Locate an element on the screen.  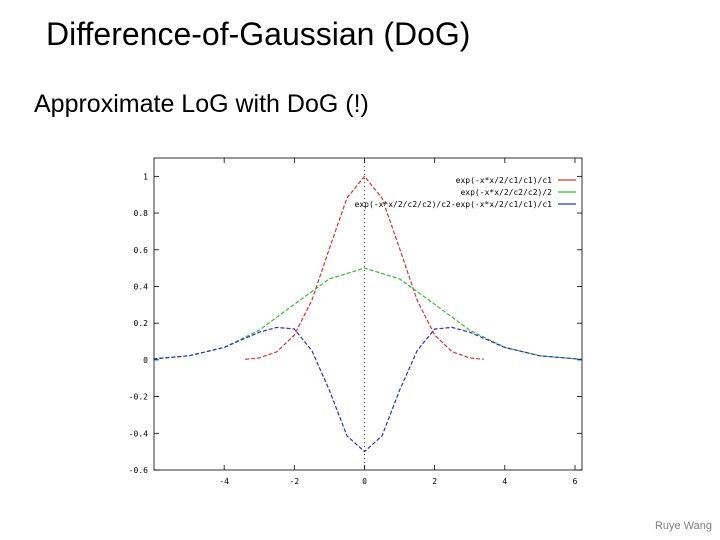
slide-title: Difference-of-Gaussian (DoG) is located at coordinates (258, 34).